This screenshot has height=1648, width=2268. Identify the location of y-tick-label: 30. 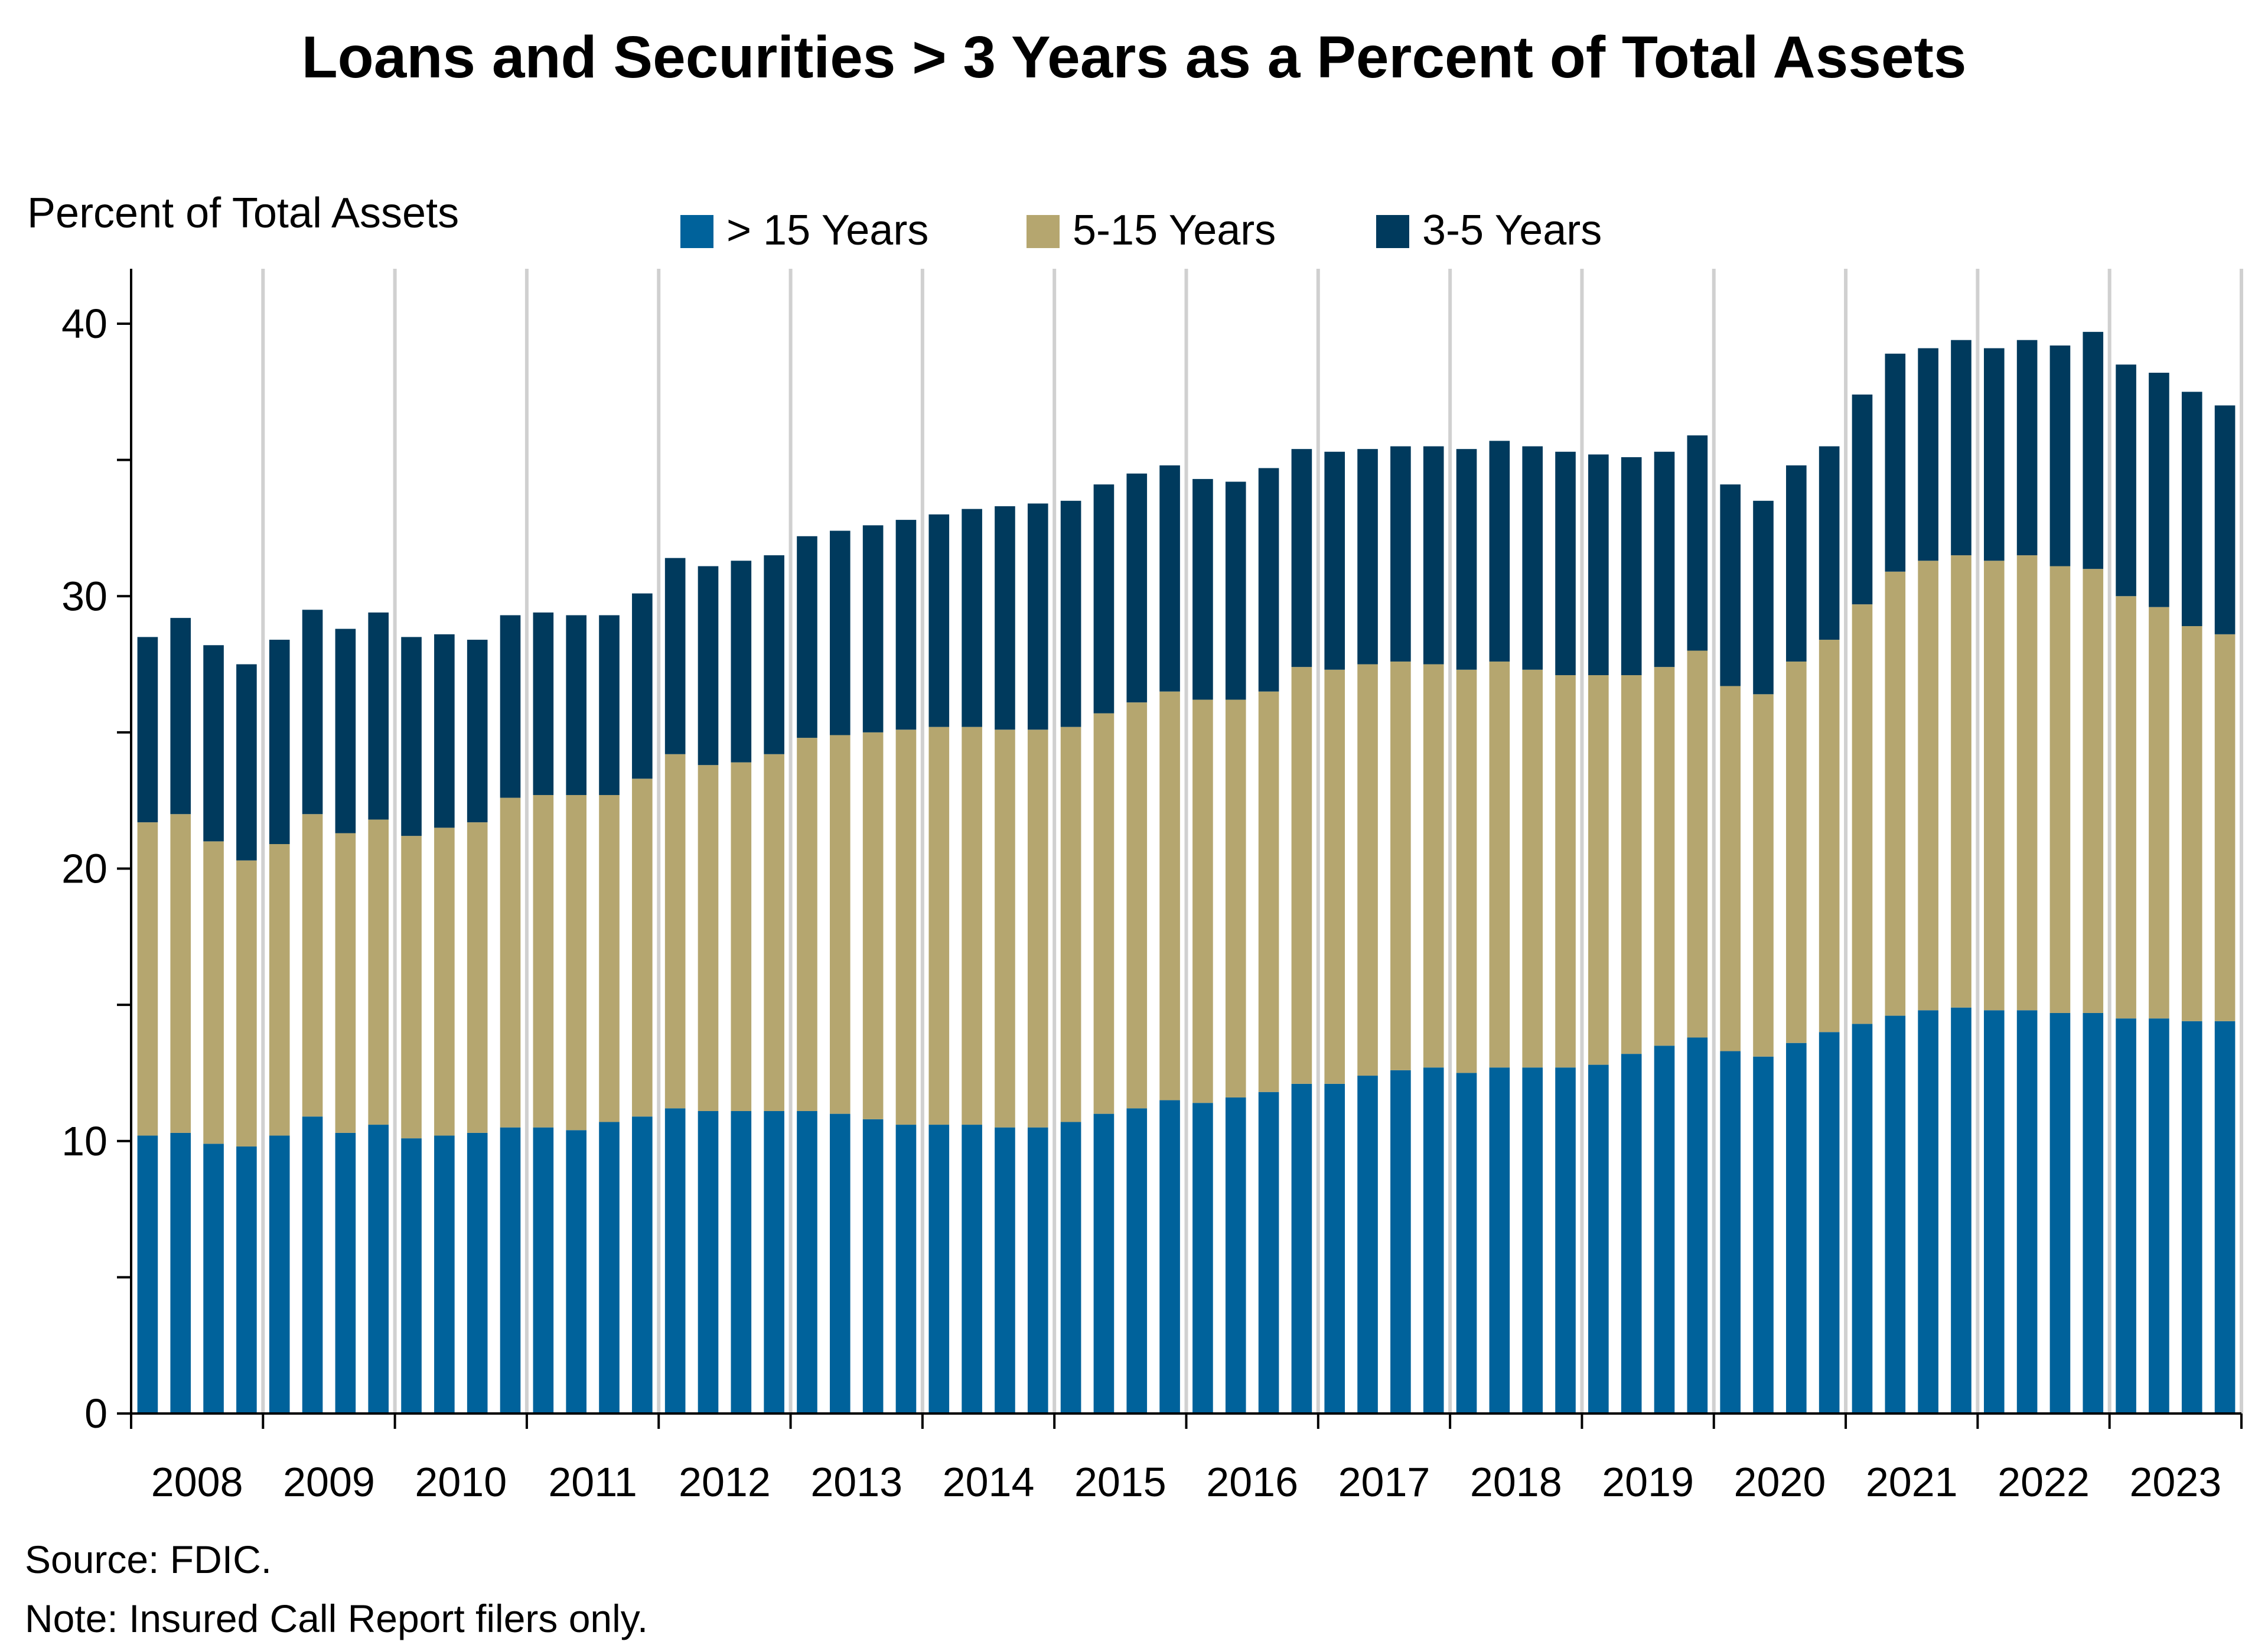
(84, 596).